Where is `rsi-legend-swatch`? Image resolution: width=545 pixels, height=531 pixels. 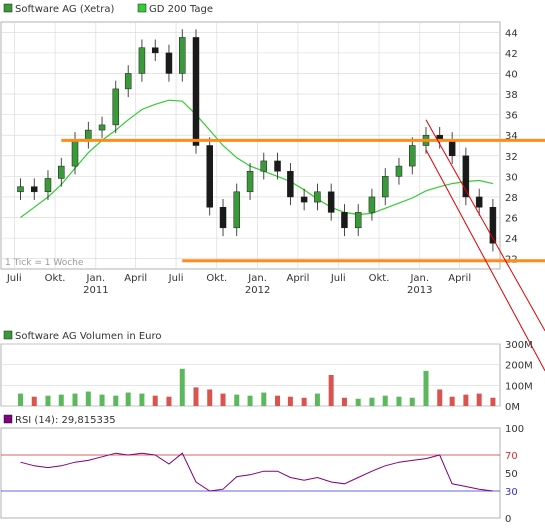 rsi-legend-swatch is located at coordinates (8, 419).